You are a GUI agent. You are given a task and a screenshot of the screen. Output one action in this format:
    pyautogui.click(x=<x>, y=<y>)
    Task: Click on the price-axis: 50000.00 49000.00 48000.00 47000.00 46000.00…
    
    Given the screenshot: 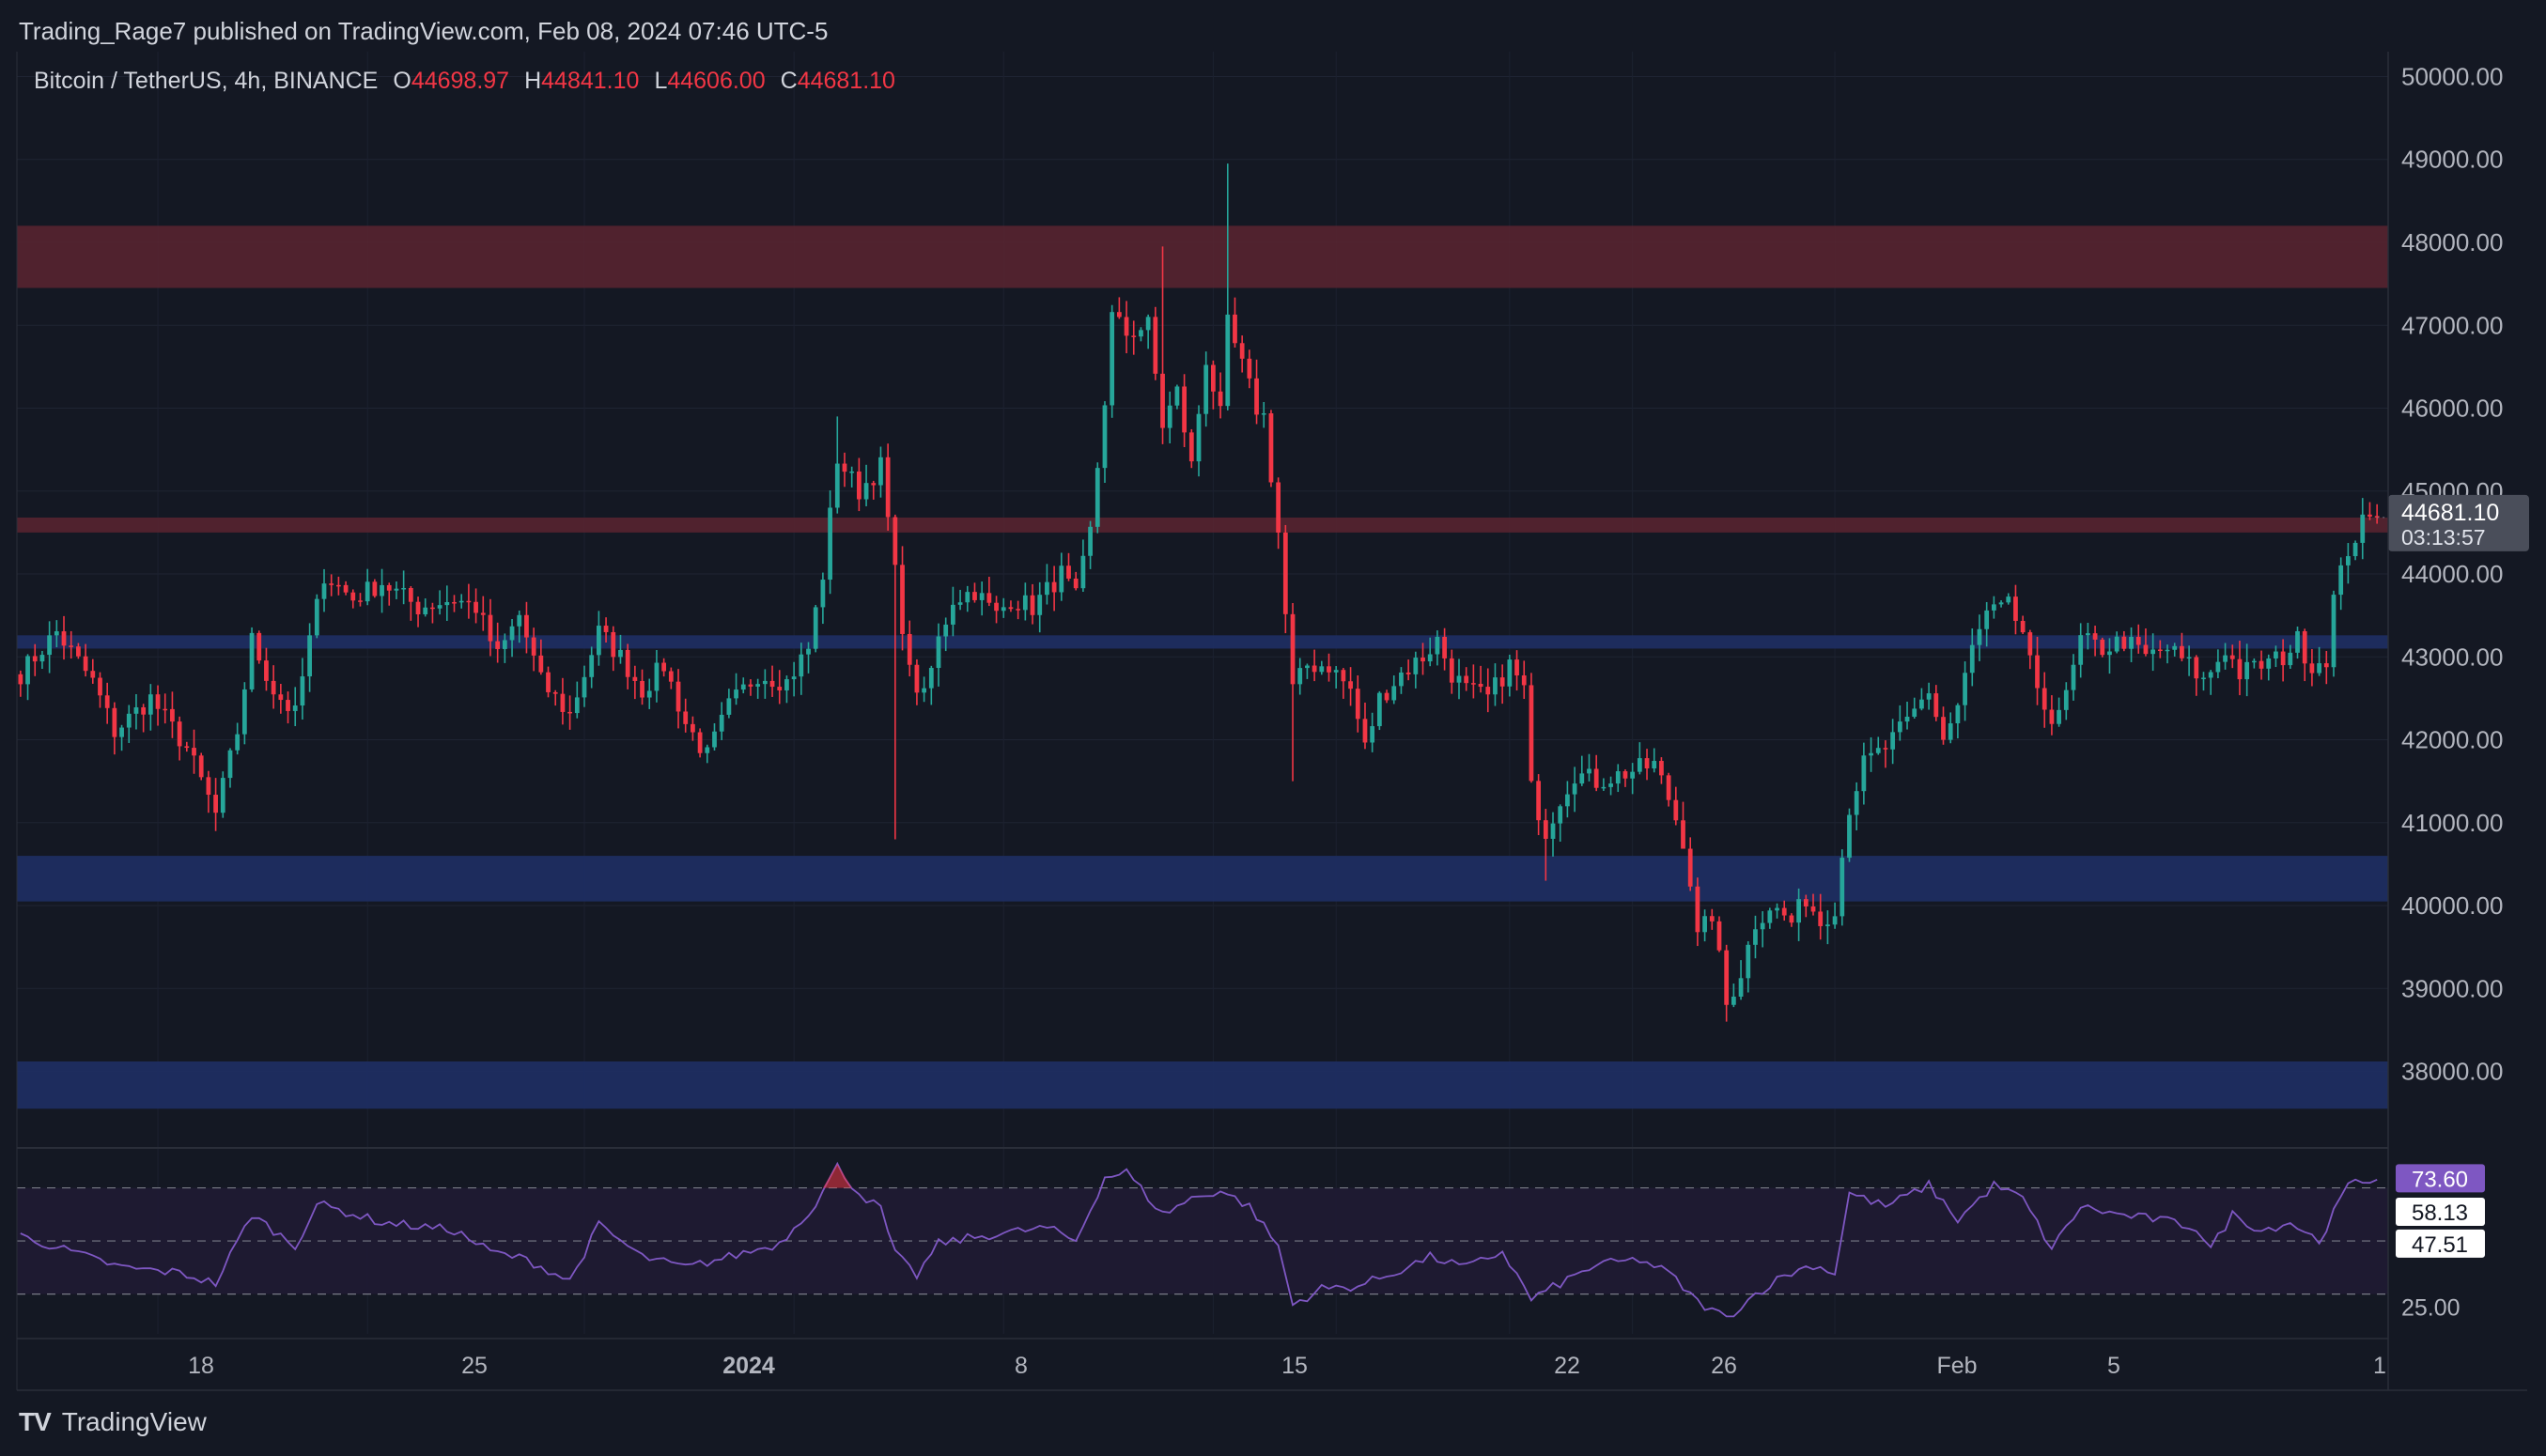 What is the action you would take?
    pyautogui.click(x=2452, y=573)
    